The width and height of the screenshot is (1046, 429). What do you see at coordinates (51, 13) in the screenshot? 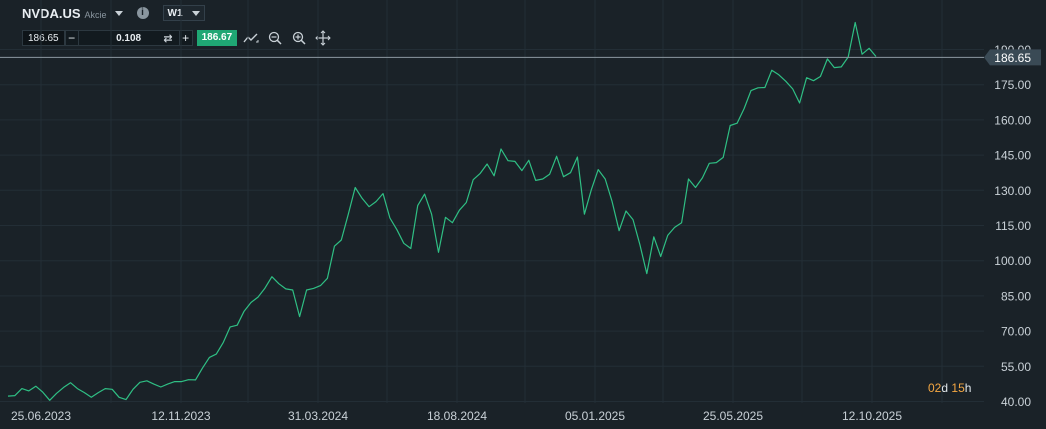
I see `instrument-symbol: NVDA.US` at bounding box center [51, 13].